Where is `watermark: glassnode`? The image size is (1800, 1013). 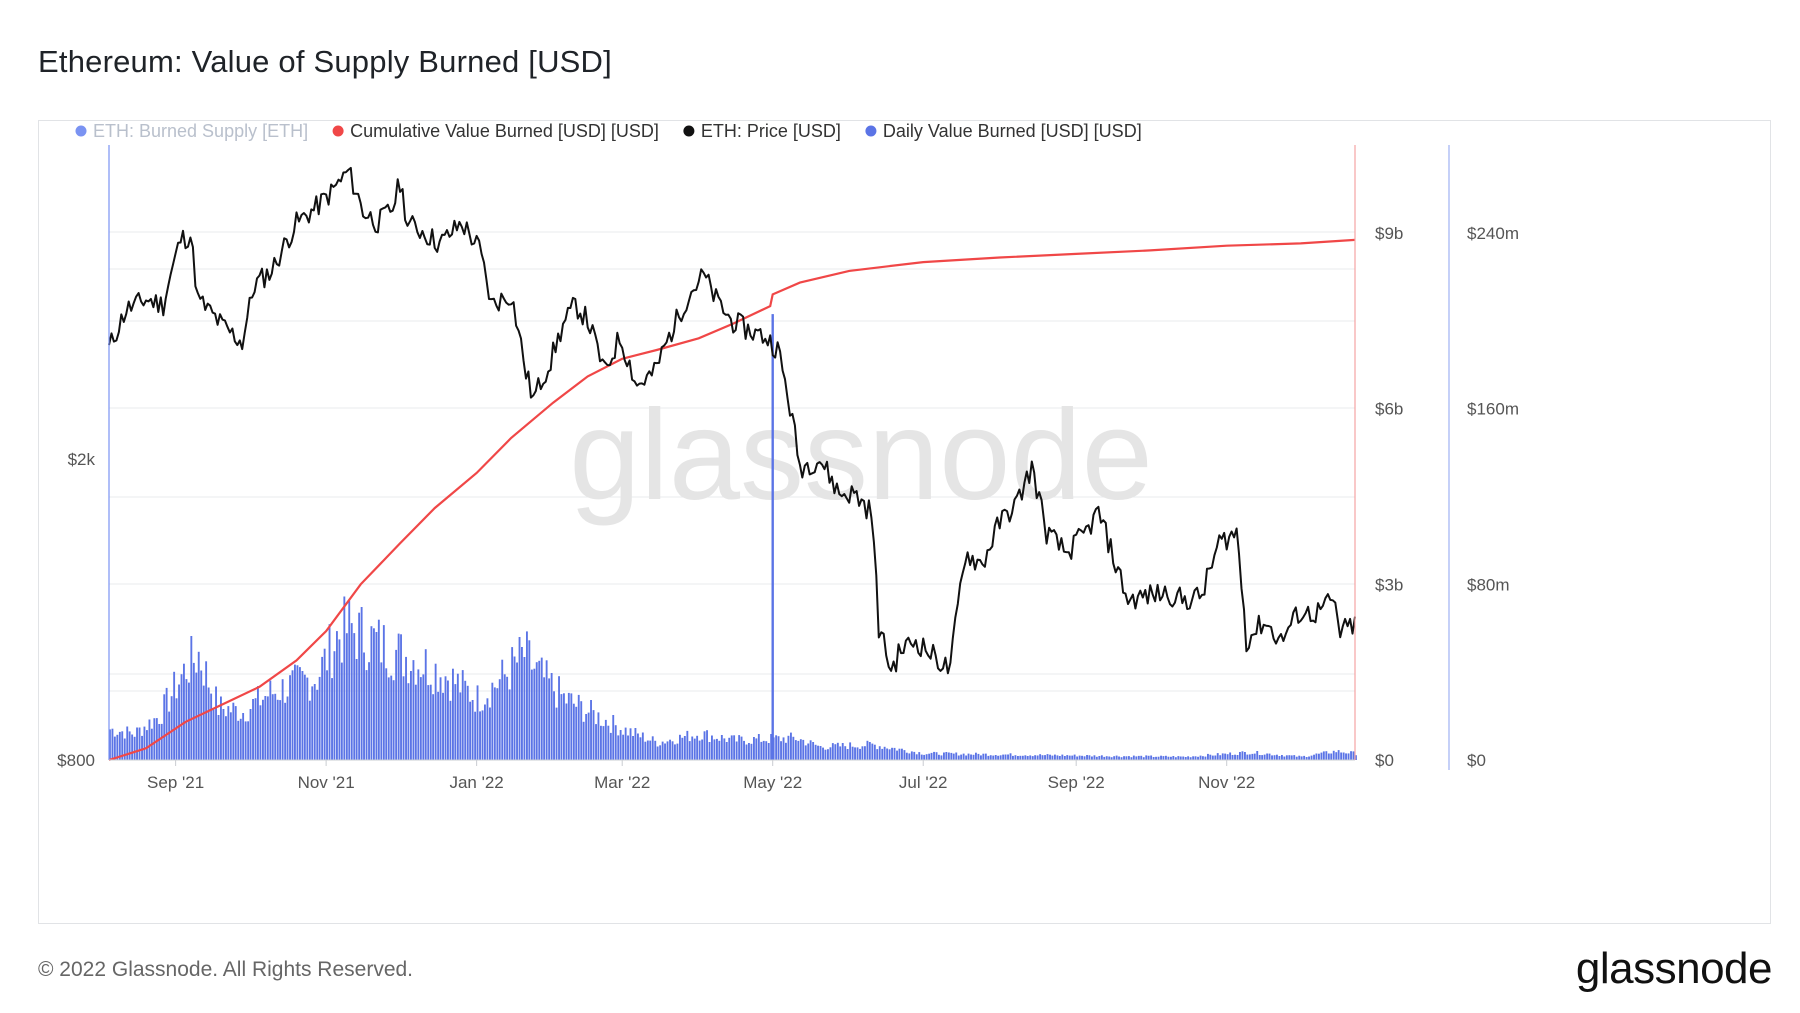 watermark: glassnode is located at coordinates (861, 455).